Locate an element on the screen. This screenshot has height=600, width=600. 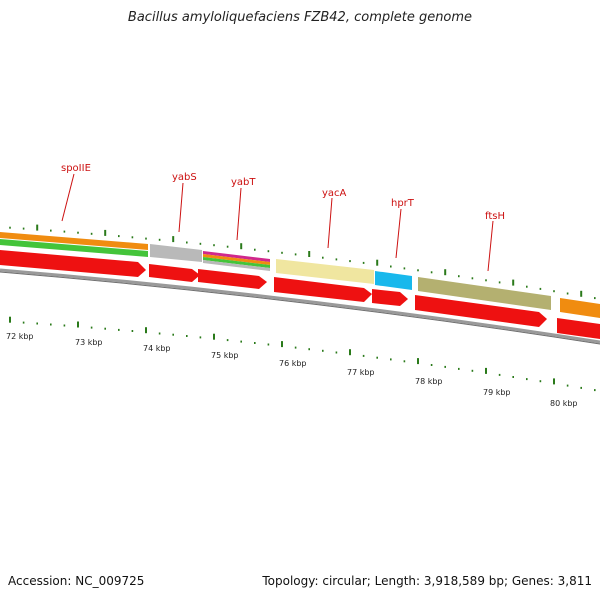
feature-band-orange-small is located at coordinates (236, 259).